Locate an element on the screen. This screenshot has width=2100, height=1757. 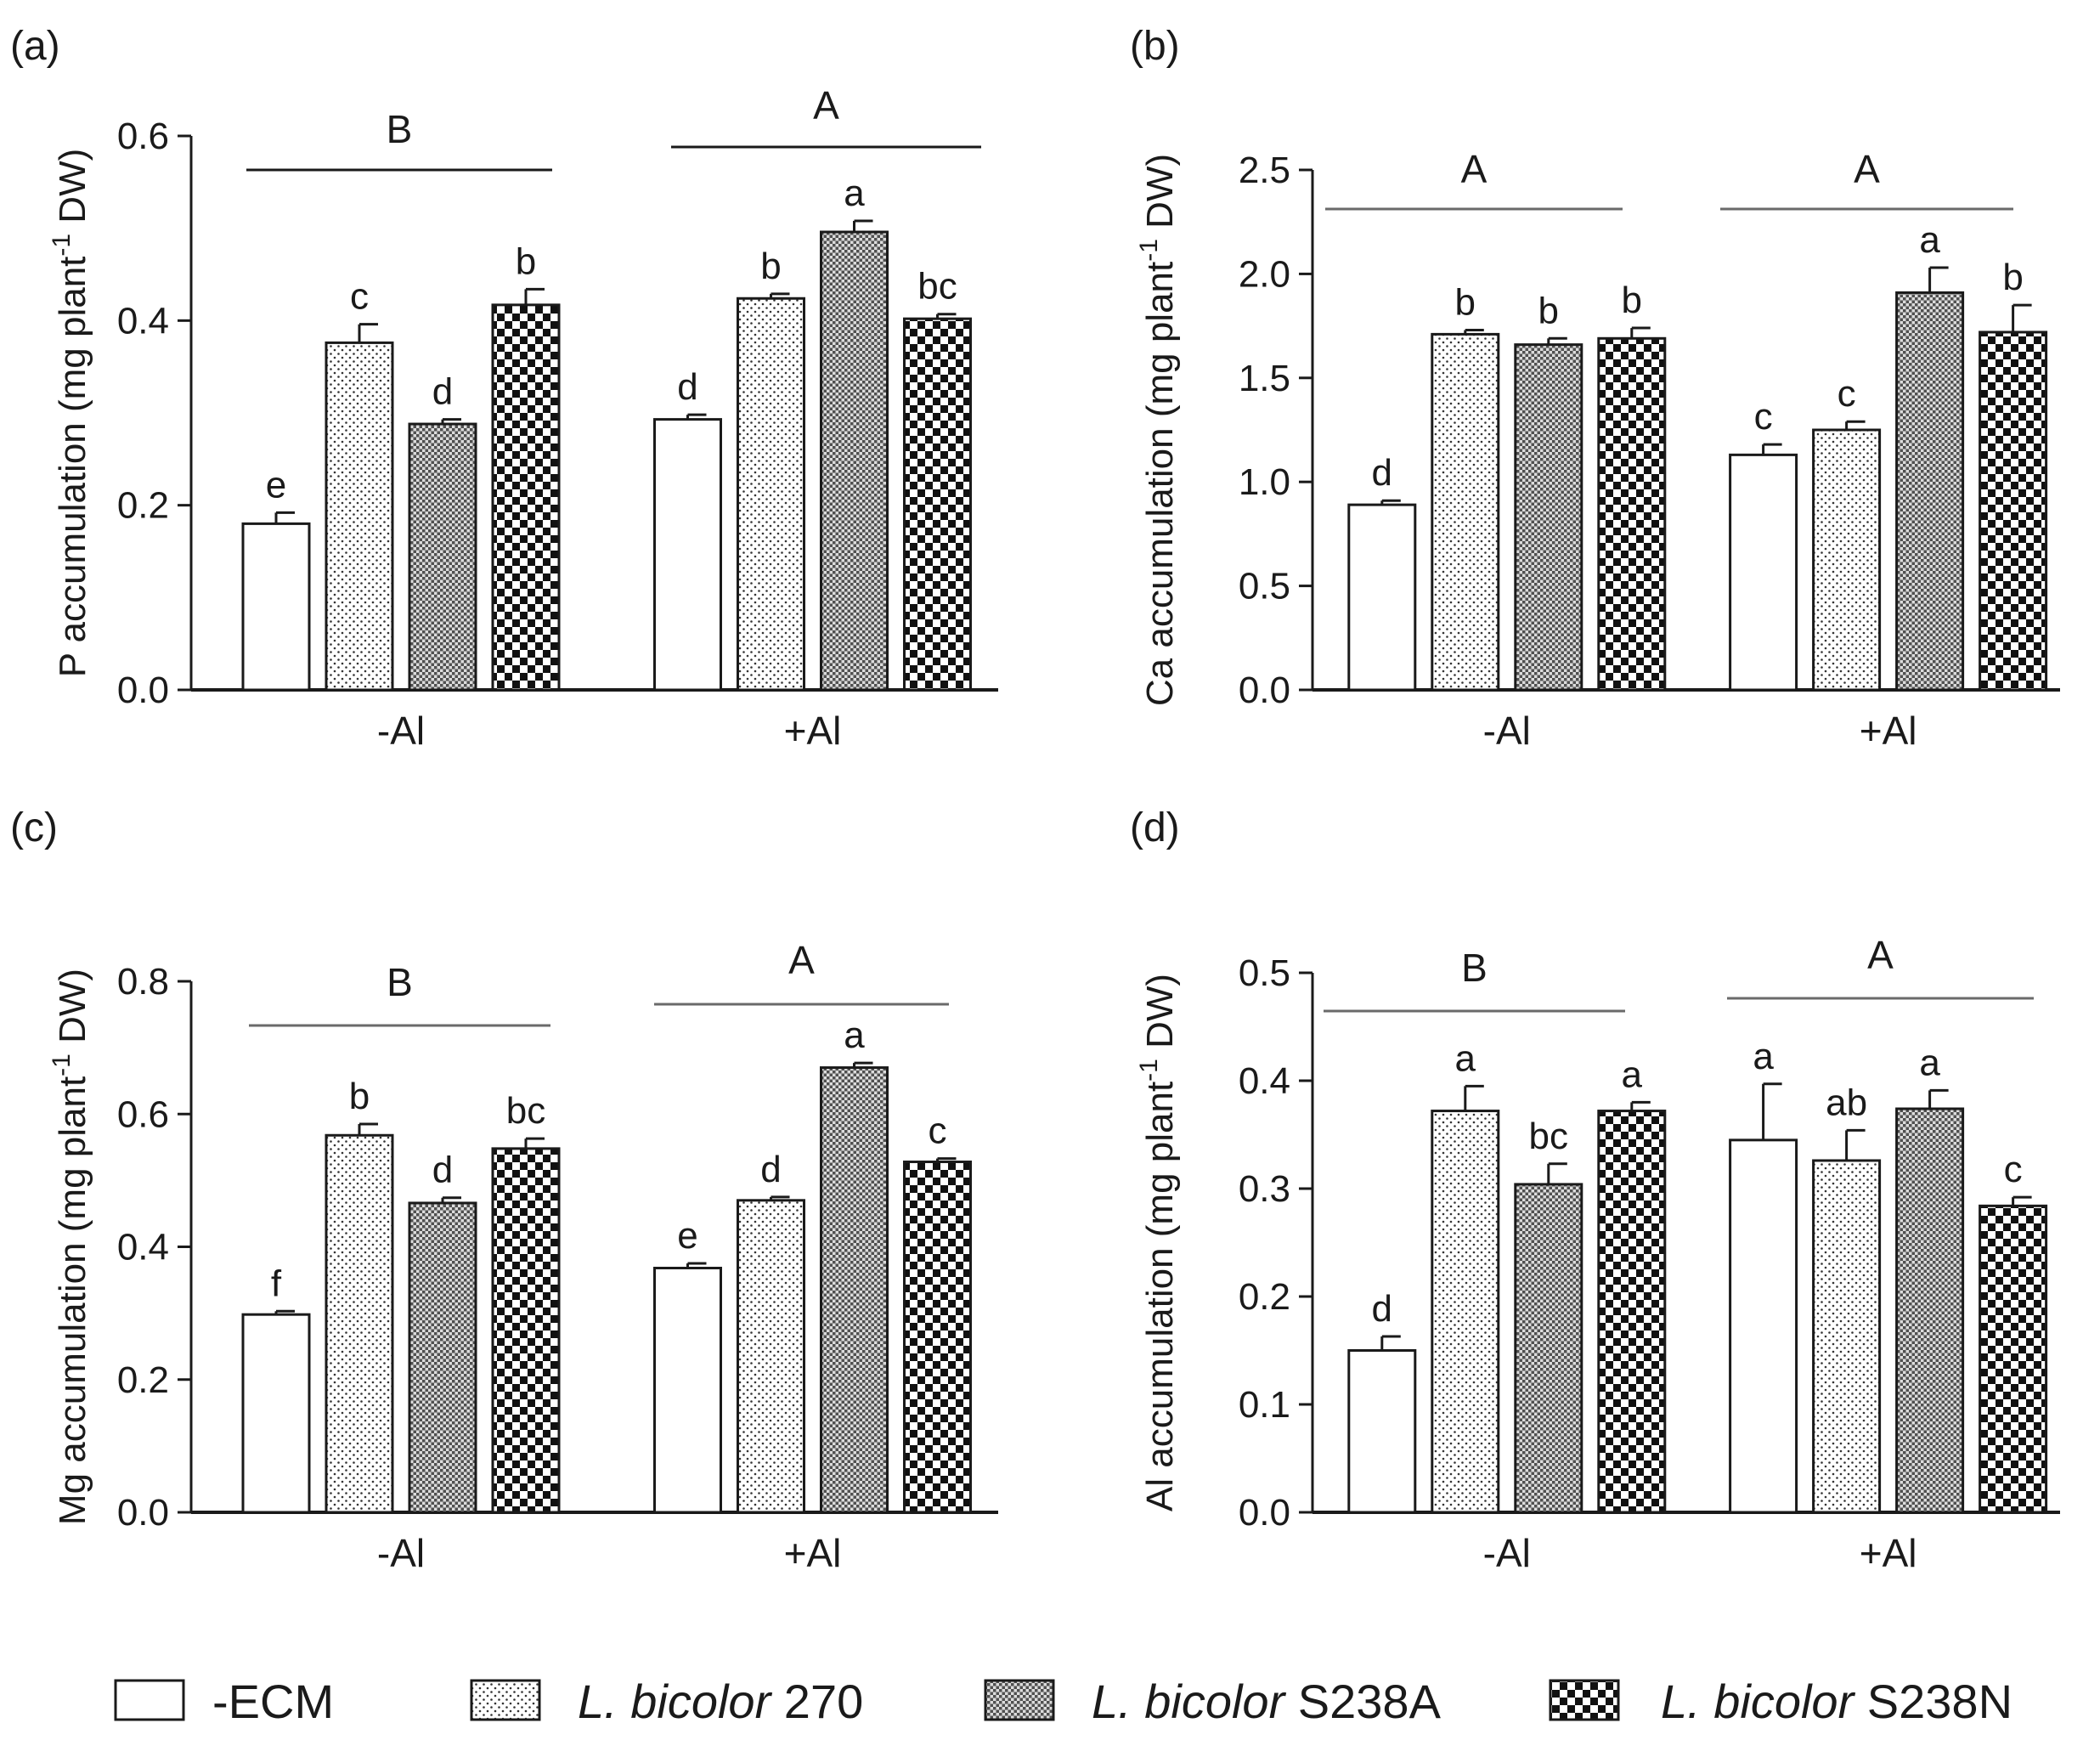
legend-item: -ECM is located at coordinates (224, 1701).